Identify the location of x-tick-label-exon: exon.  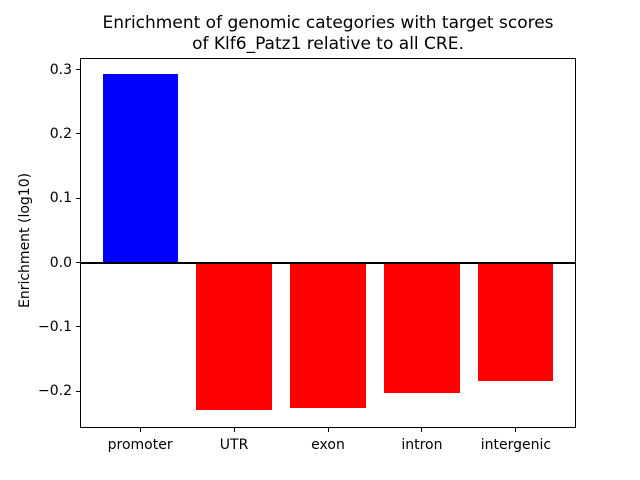
(328, 445).